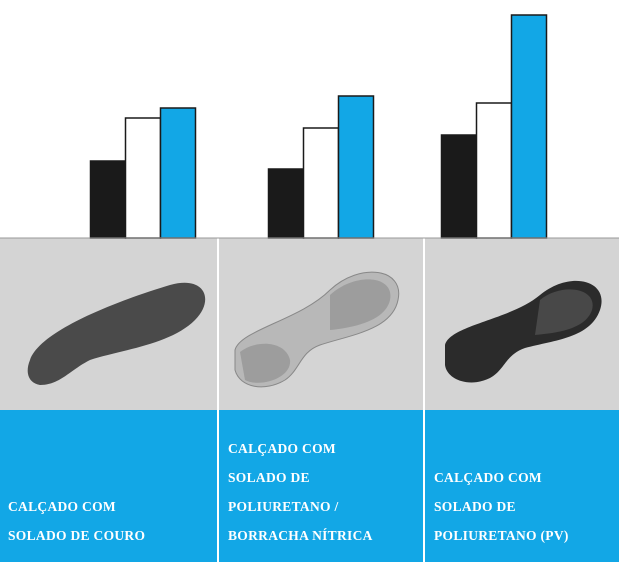  I want to click on shoe-pu, so click(317, 329).